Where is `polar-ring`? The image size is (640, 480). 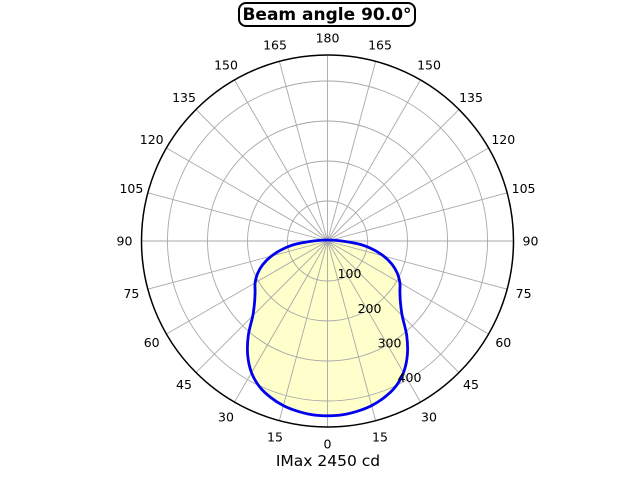 polar-ring is located at coordinates (327, 241).